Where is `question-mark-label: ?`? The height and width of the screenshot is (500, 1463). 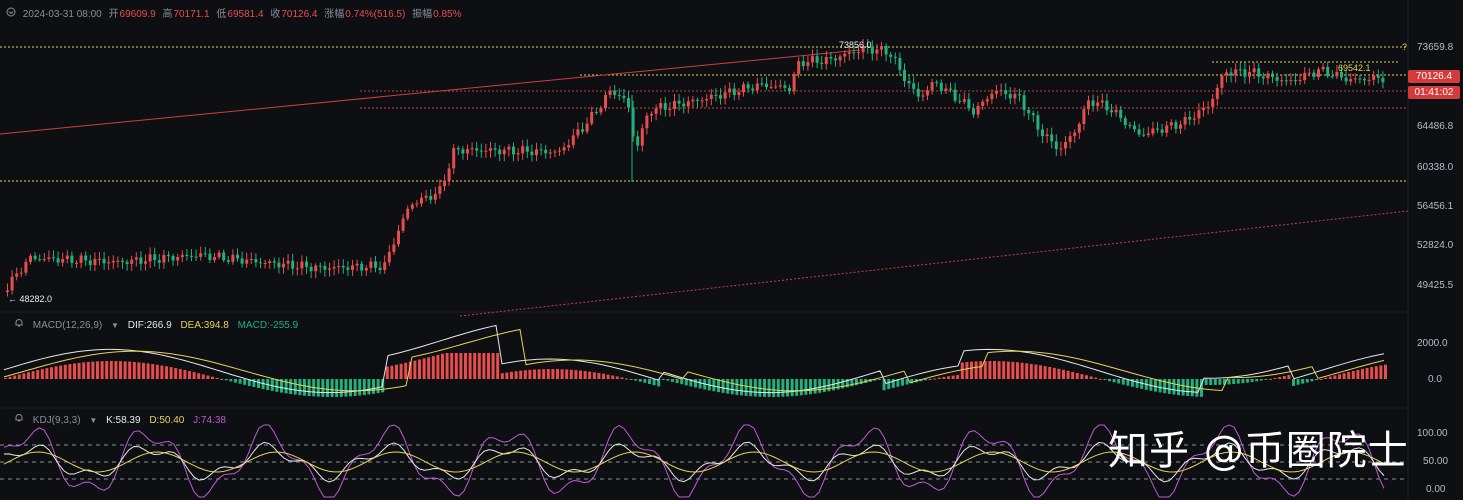 question-mark-label: ? is located at coordinates (1405, 47).